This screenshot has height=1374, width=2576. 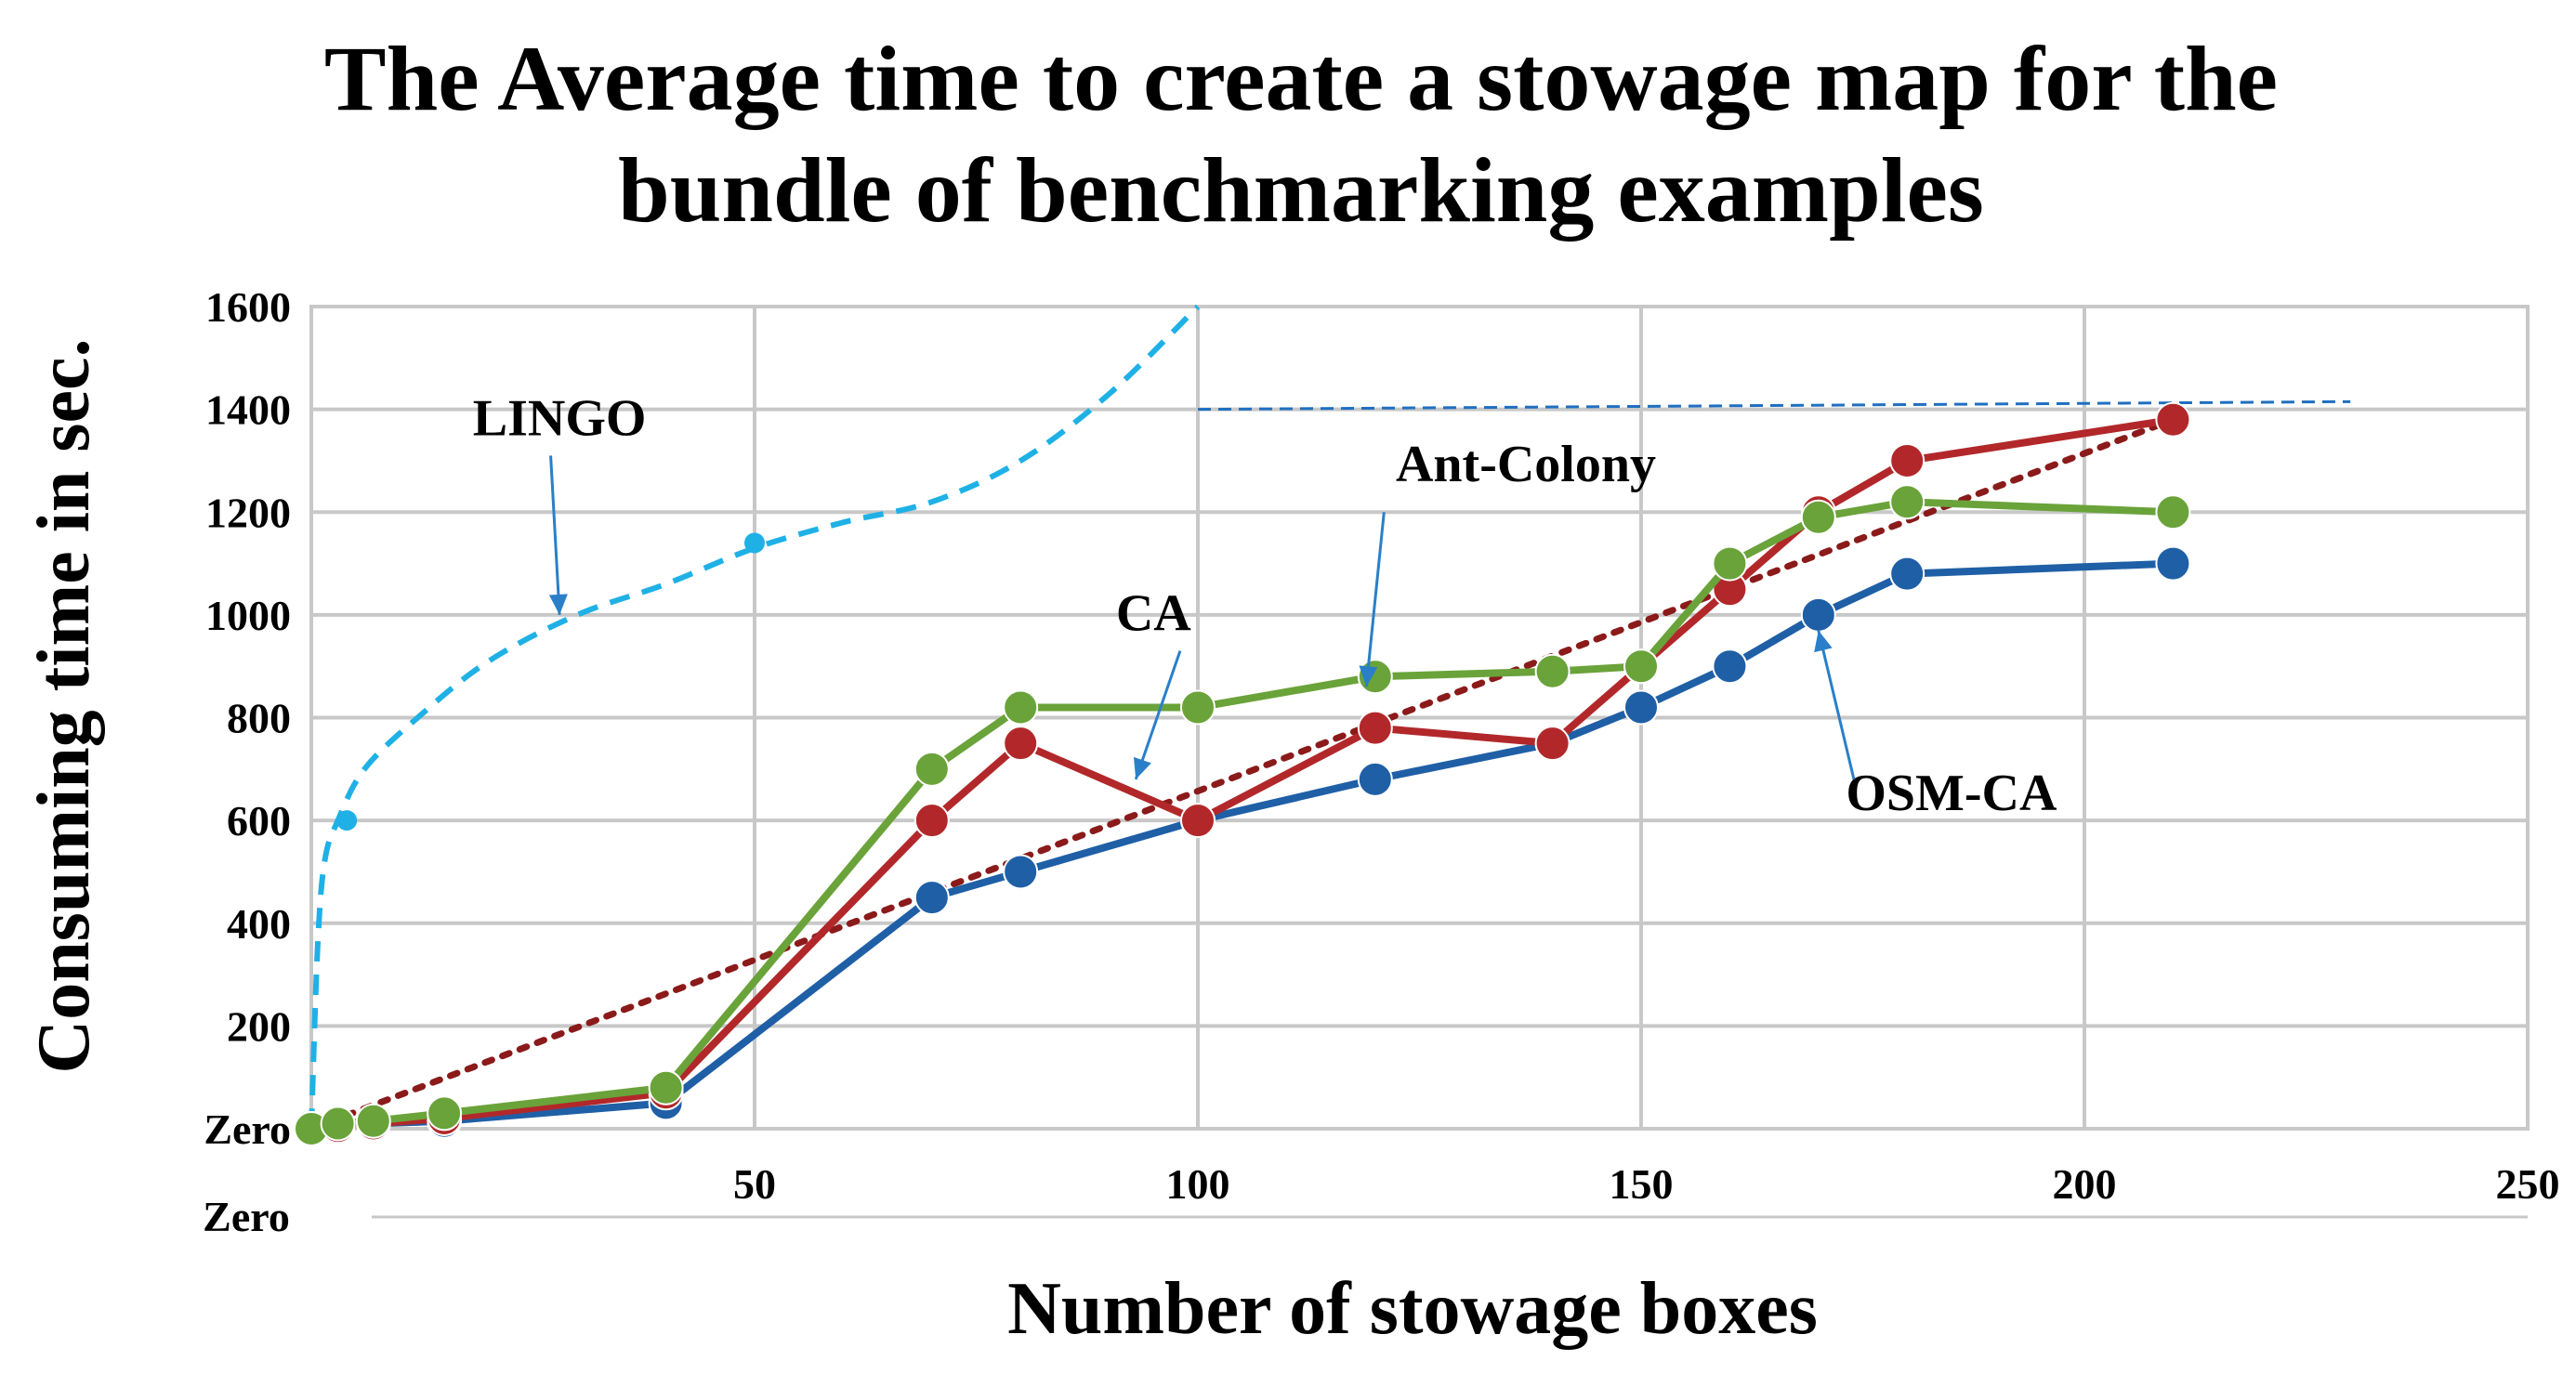 What do you see at coordinates (555, 535) in the screenshot?
I see `annotation-arrow-lingo` at bounding box center [555, 535].